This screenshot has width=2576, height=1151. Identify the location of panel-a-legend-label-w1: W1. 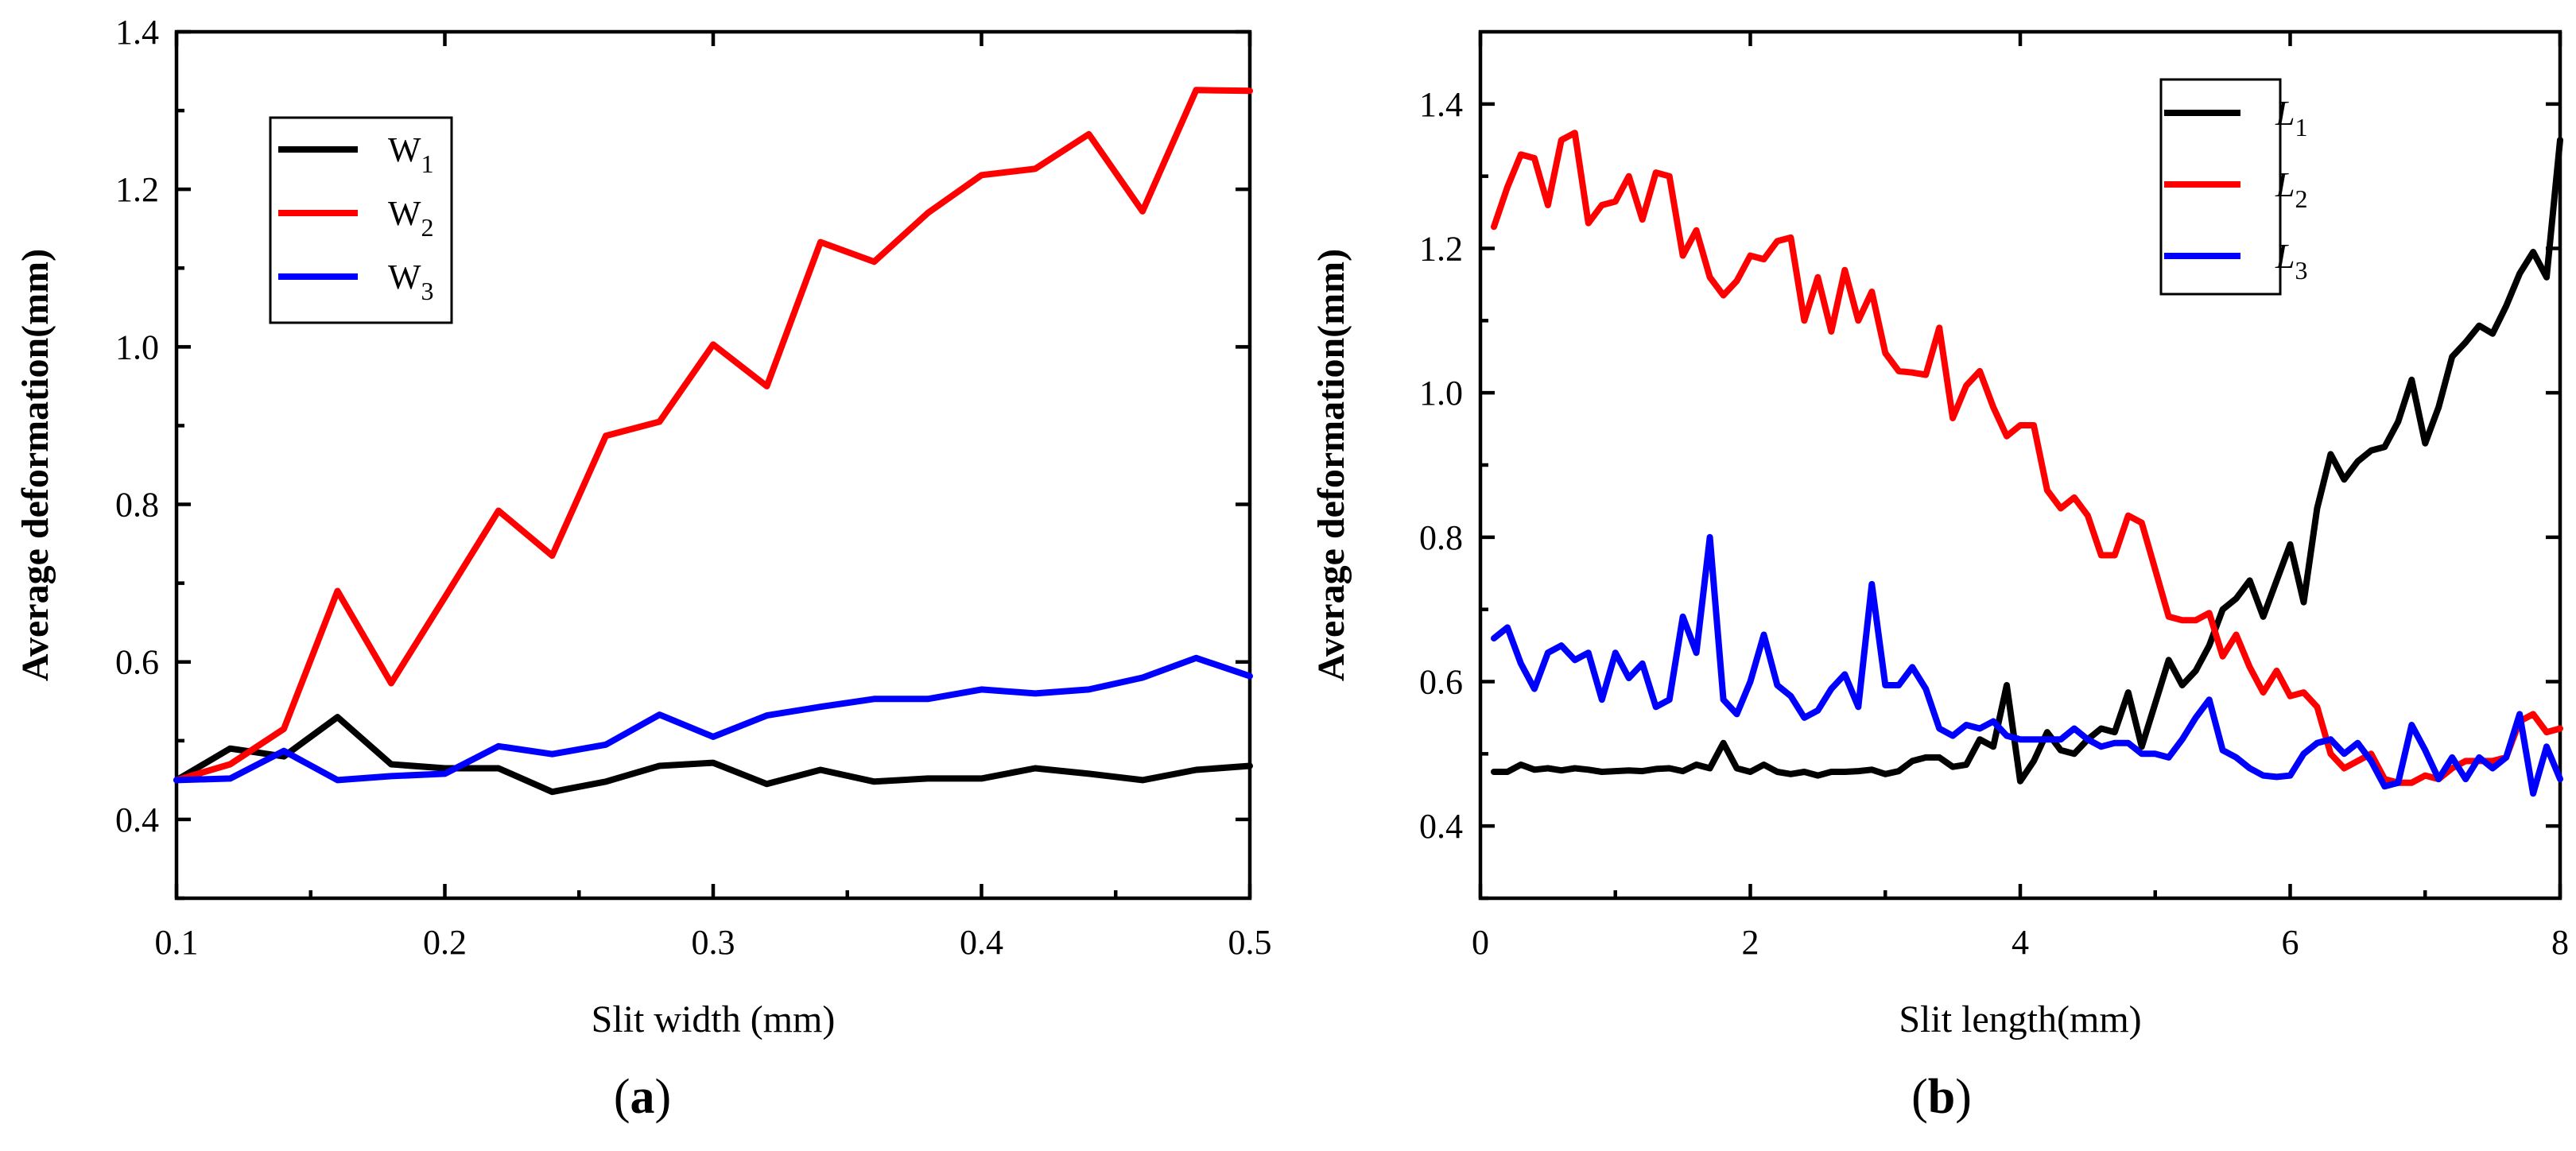
(411, 154).